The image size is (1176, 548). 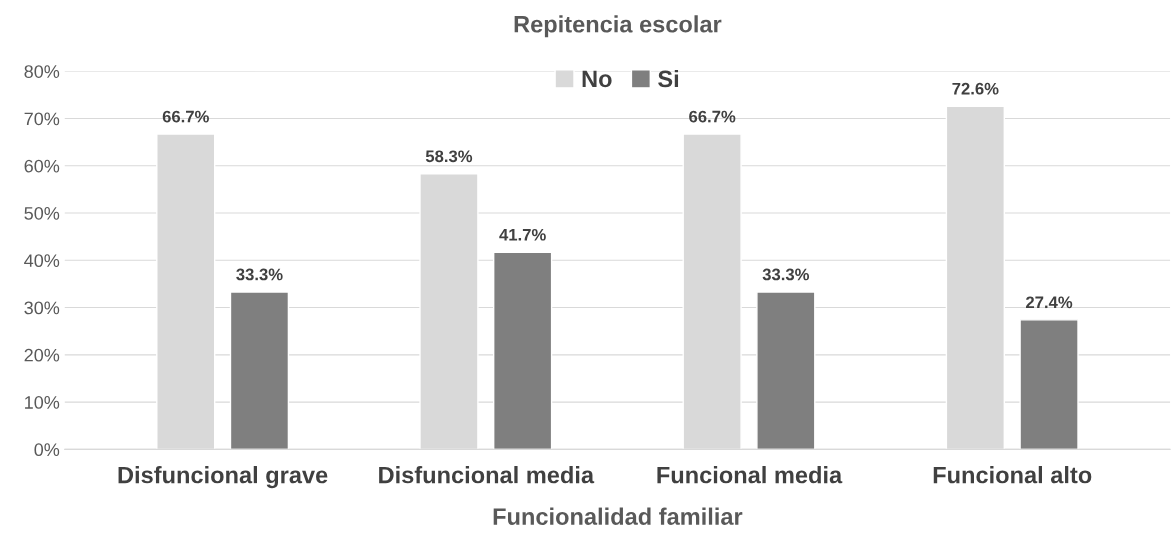 I want to click on x-tick-label: Funcional media, so click(x=750, y=475).